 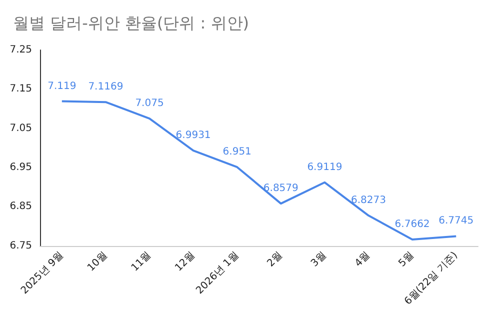 I want to click on data-label: 6.7662, so click(x=412, y=224).